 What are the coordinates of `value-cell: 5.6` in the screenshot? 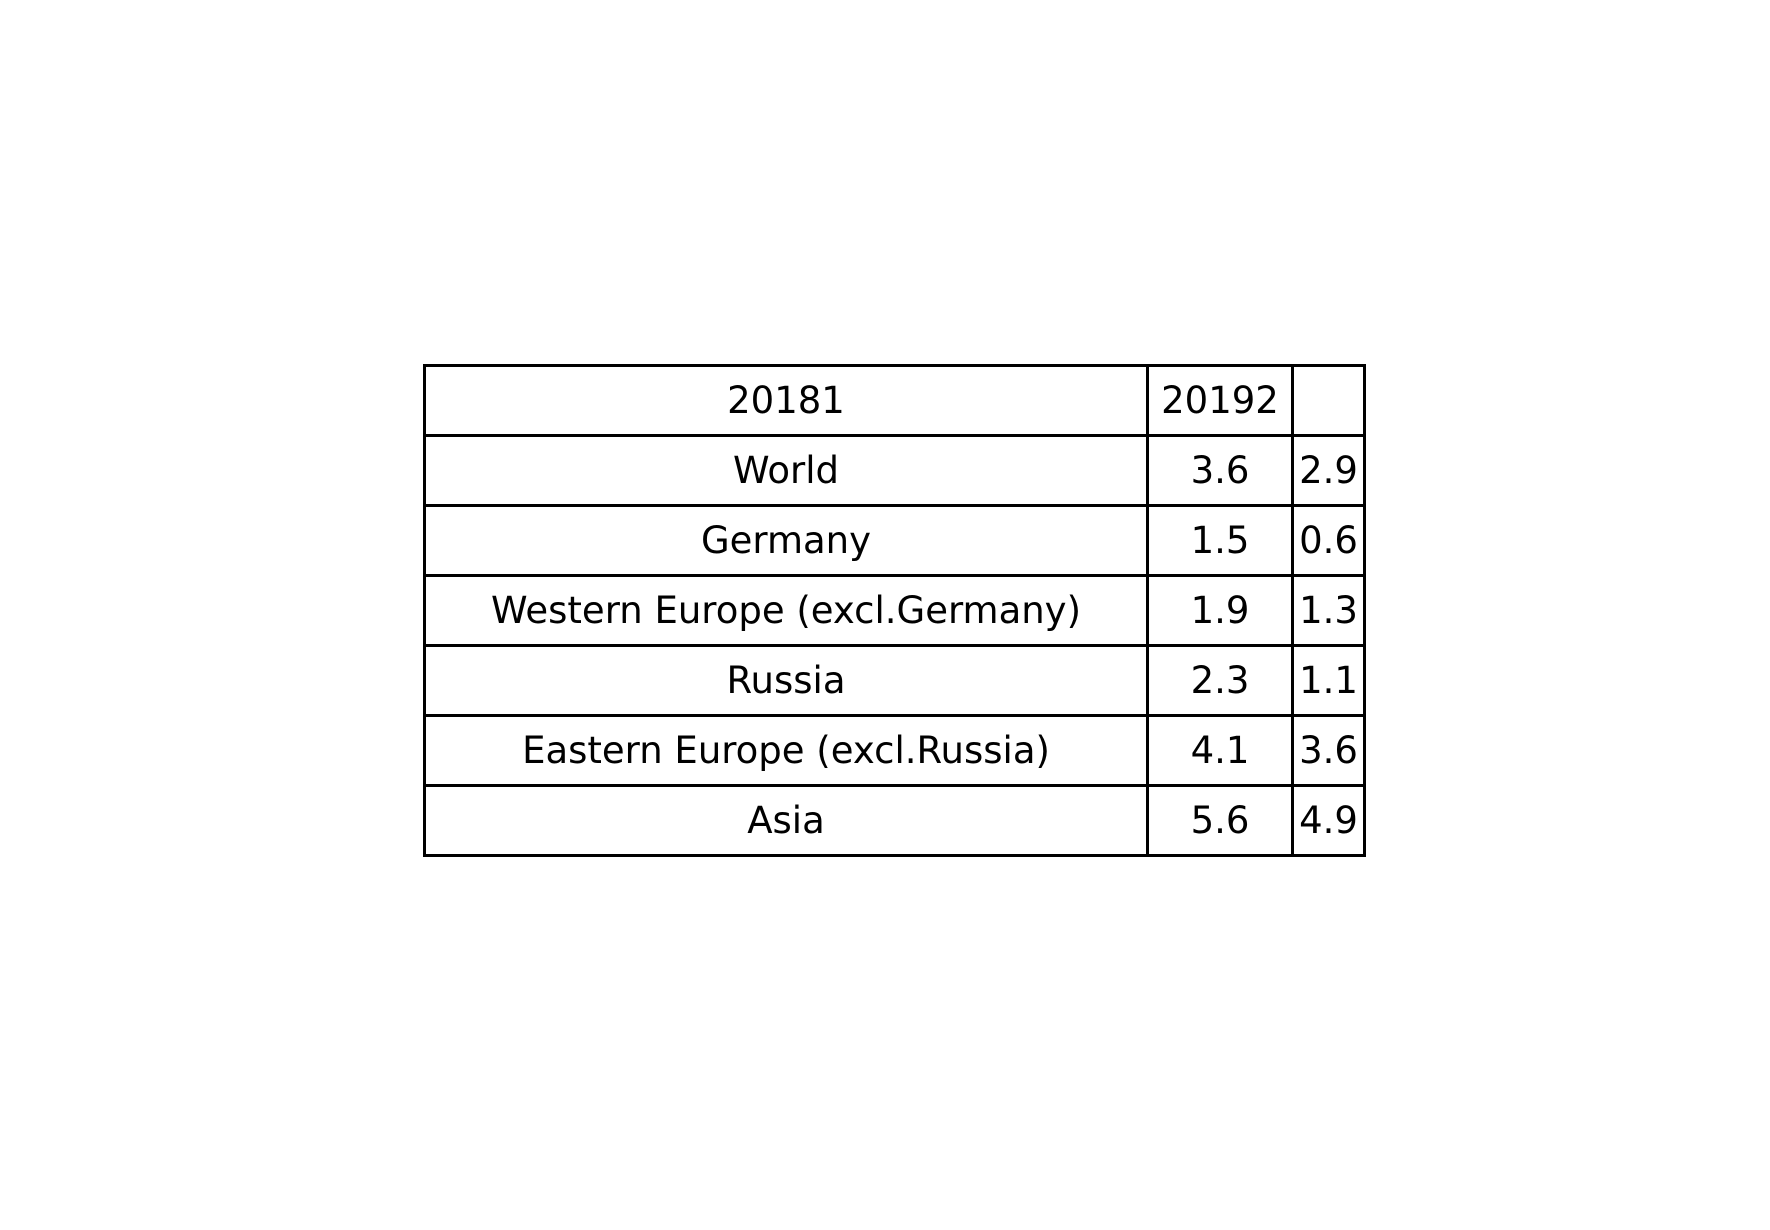 It's located at (1220, 820).